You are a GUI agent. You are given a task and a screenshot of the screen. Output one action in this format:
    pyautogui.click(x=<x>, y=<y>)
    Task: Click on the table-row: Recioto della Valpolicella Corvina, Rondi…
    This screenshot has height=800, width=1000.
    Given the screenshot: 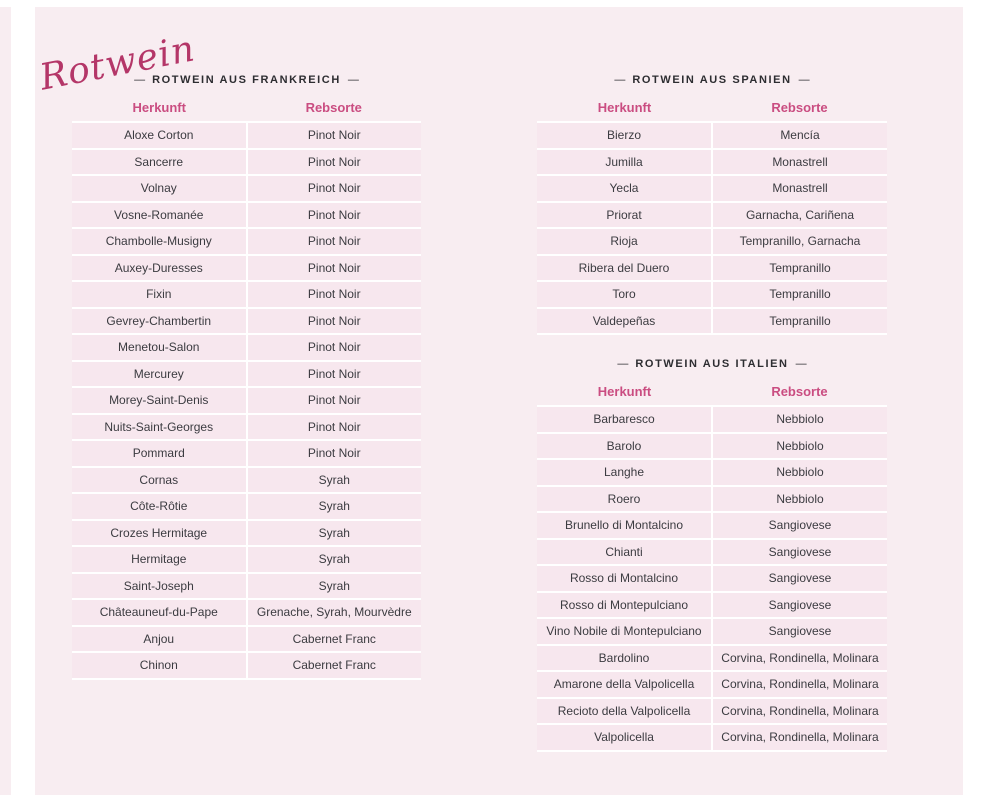 What is the action you would take?
    pyautogui.click(x=712, y=711)
    